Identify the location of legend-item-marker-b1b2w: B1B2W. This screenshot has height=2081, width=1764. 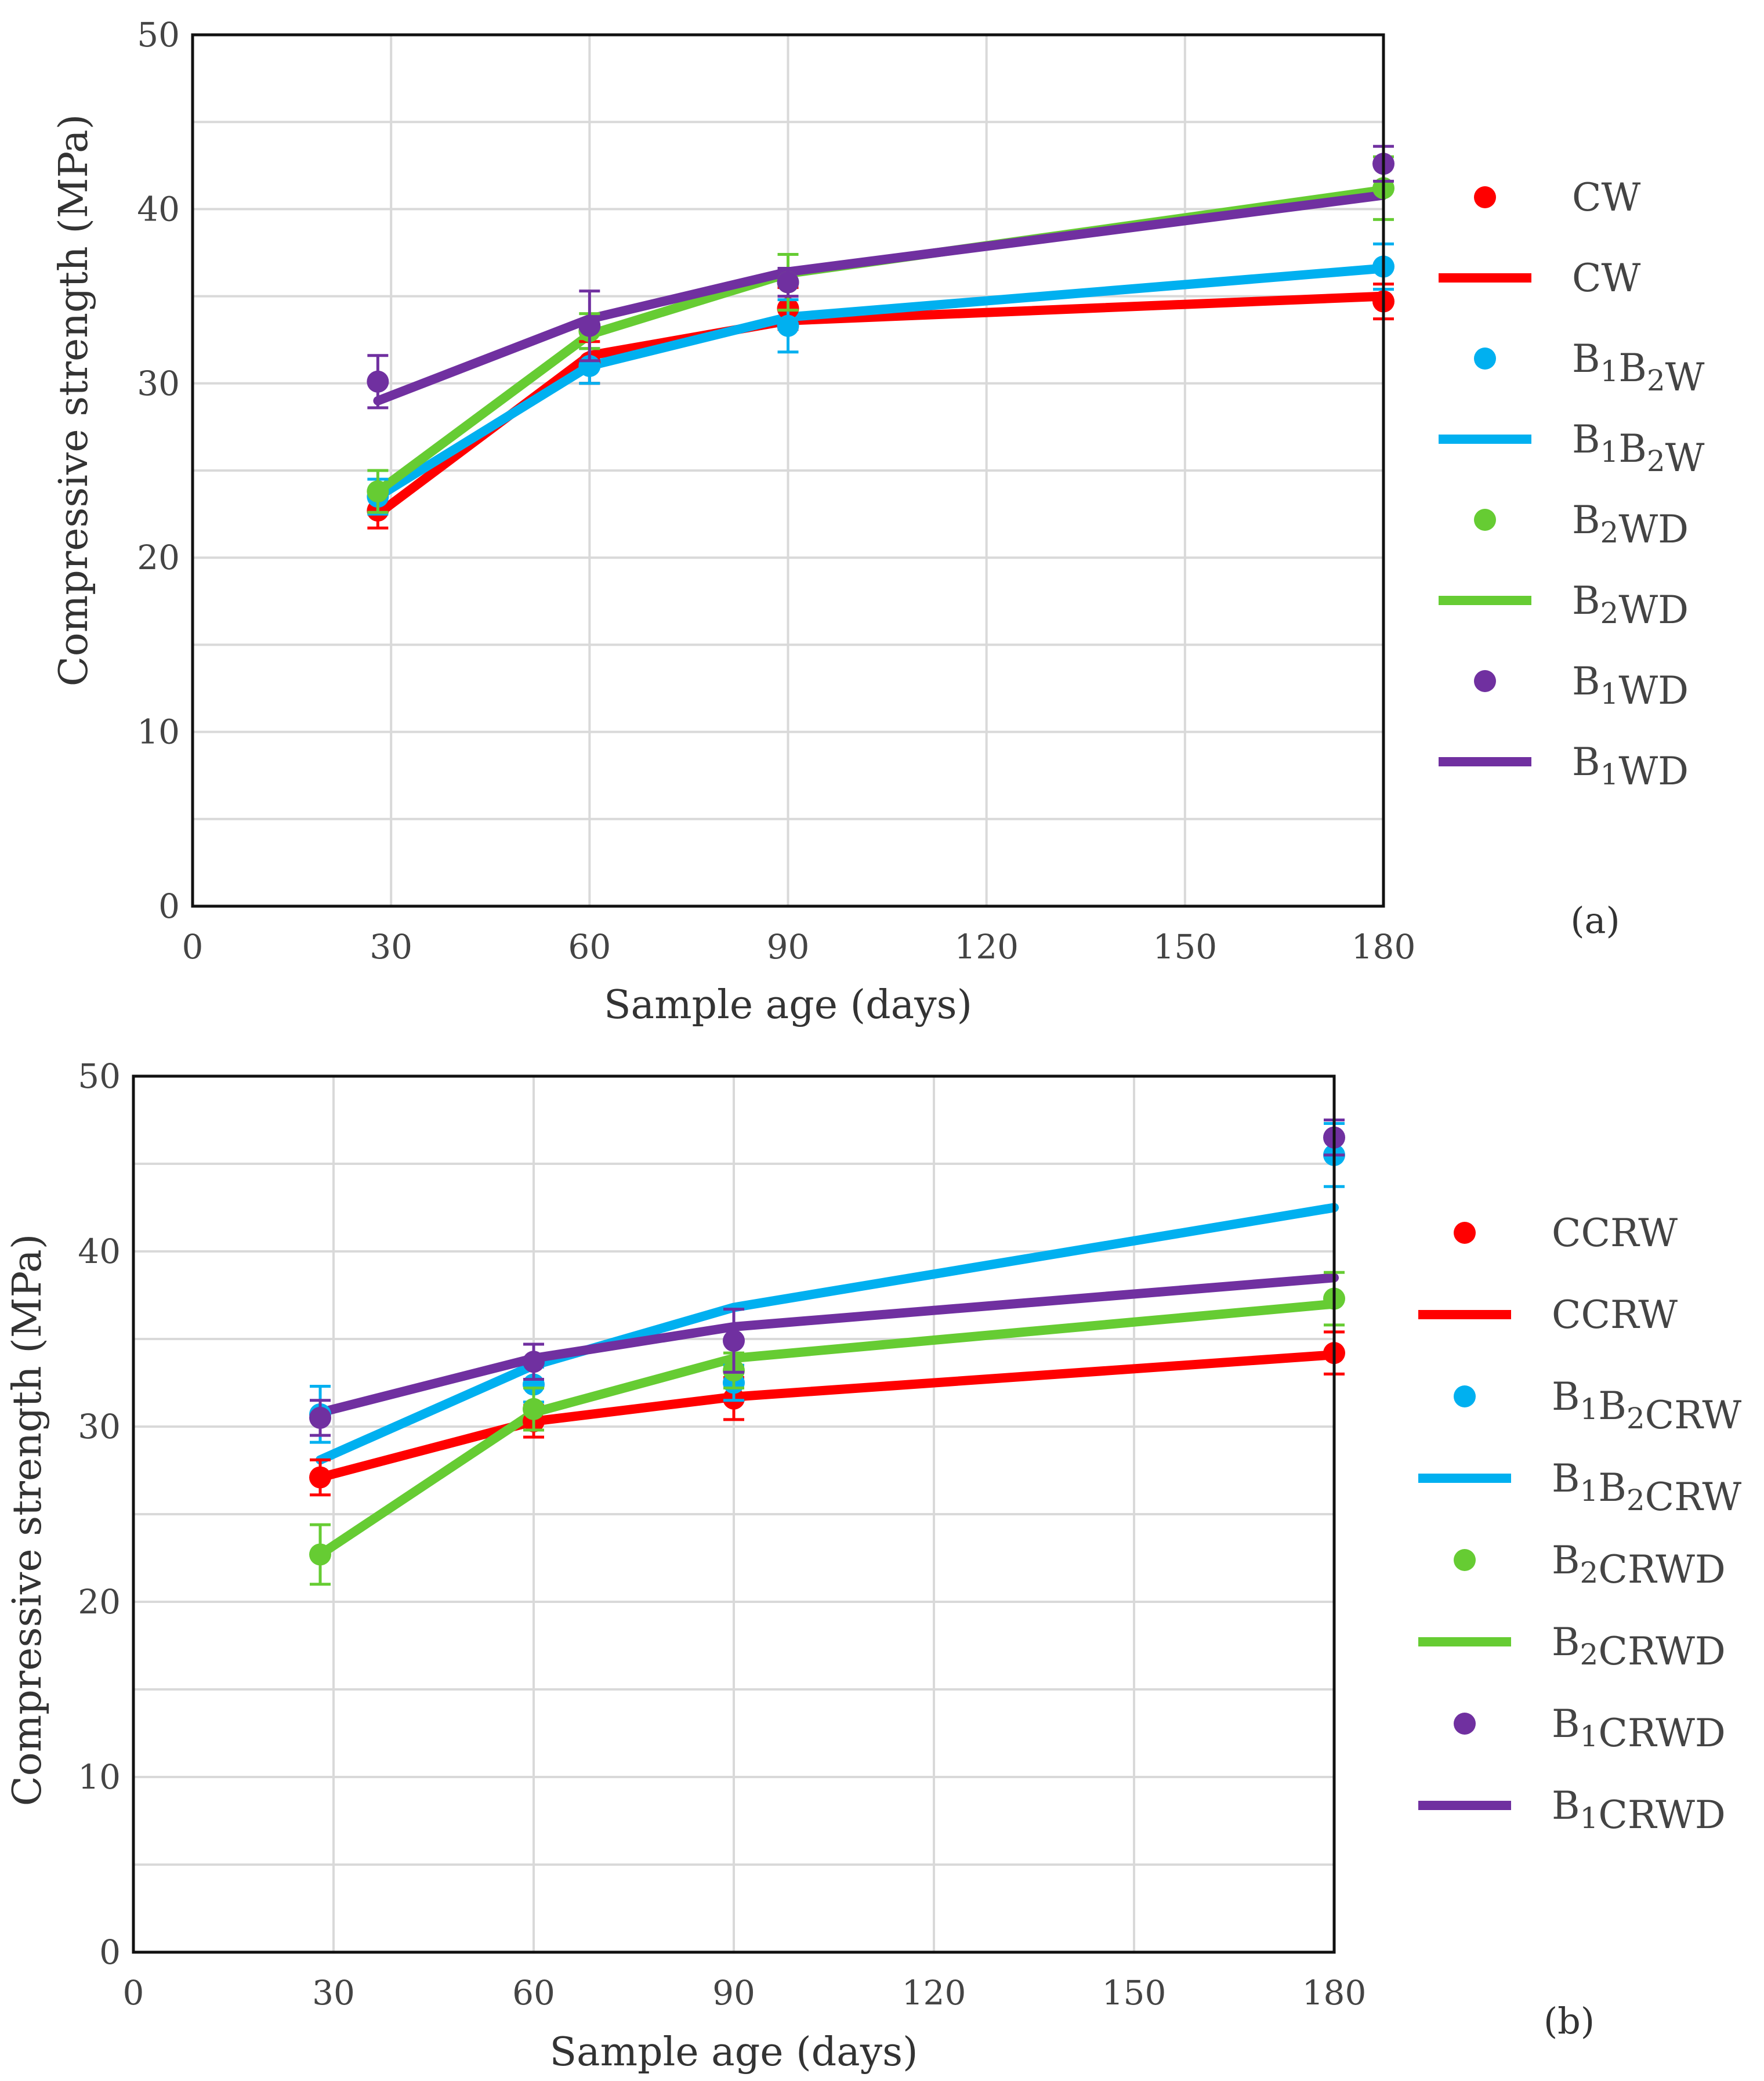
(1589, 368).